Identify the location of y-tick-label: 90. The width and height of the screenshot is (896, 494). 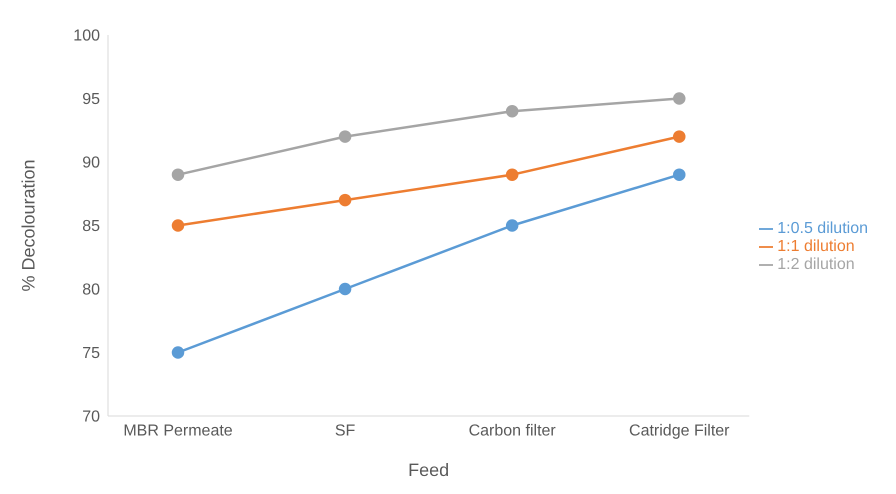
(91, 163).